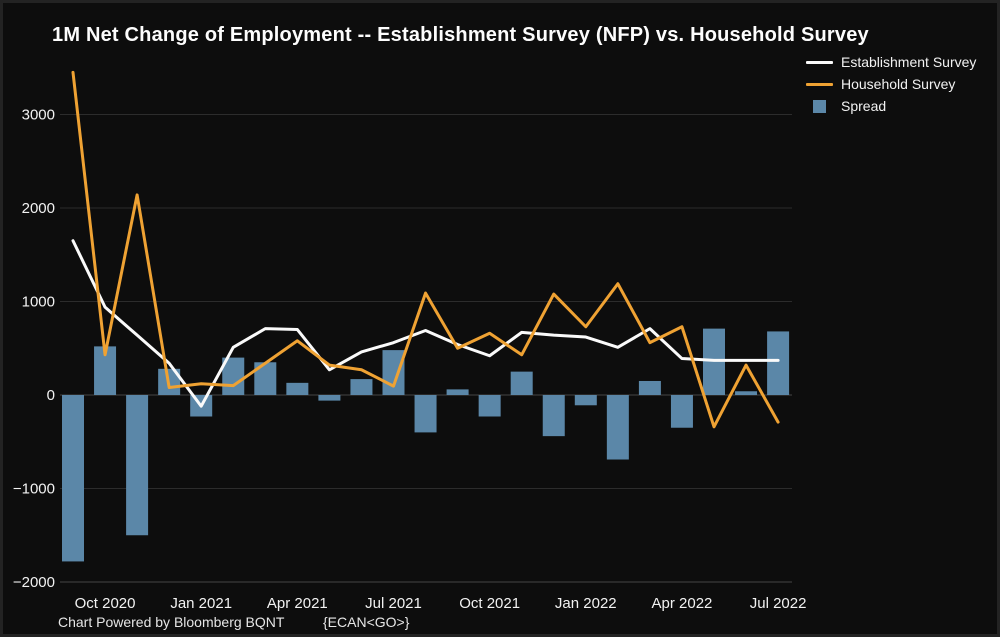  What do you see at coordinates (297, 603) in the screenshot?
I see `x-tick-label: Apr 2021` at bounding box center [297, 603].